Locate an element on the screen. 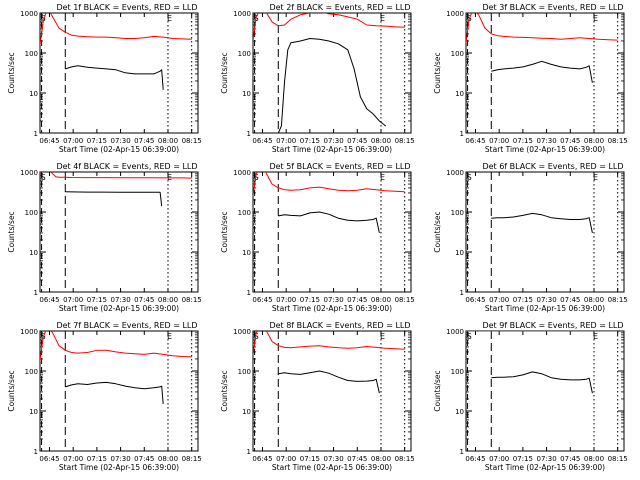 The image size is (640, 480). panel-title: Det 6f BLACK = Events, RED = LLD is located at coordinates (552, 166).